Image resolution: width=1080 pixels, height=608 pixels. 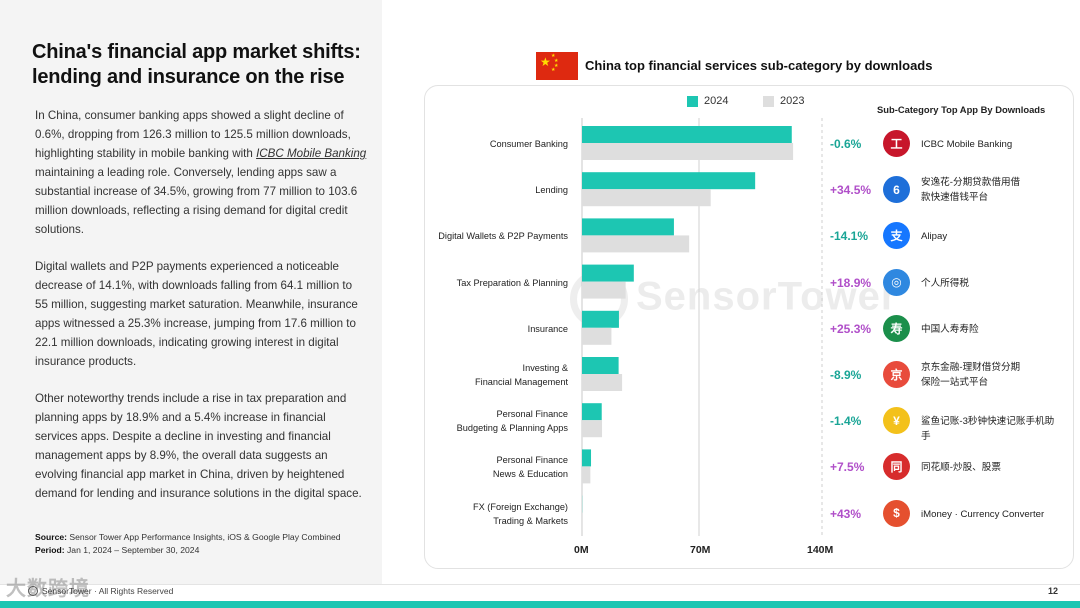 What do you see at coordinates (896, 421) in the screenshot?
I see `shark-ledger-icon: ¥` at bounding box center [896, 421].